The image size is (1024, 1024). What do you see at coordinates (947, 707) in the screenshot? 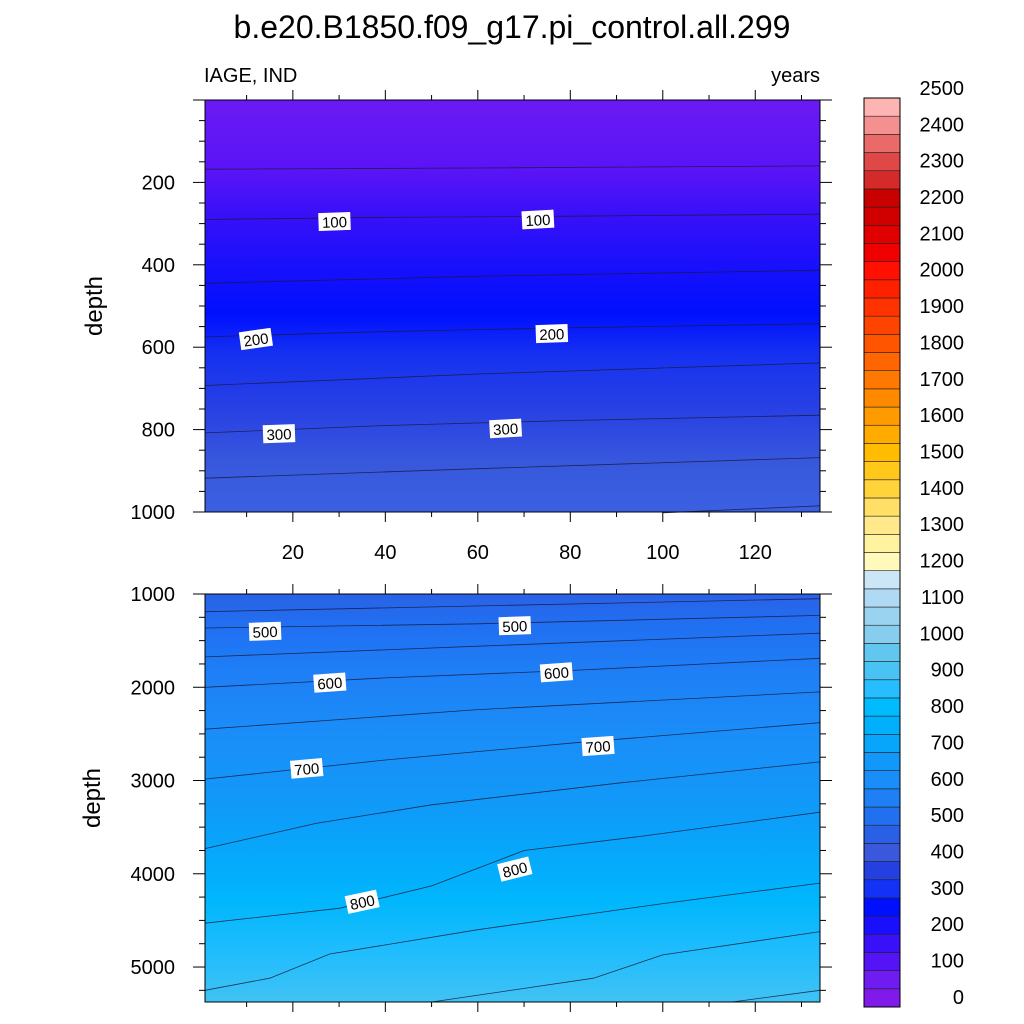
I see `colorbar-label: 800` at bounding box center [947, 707].